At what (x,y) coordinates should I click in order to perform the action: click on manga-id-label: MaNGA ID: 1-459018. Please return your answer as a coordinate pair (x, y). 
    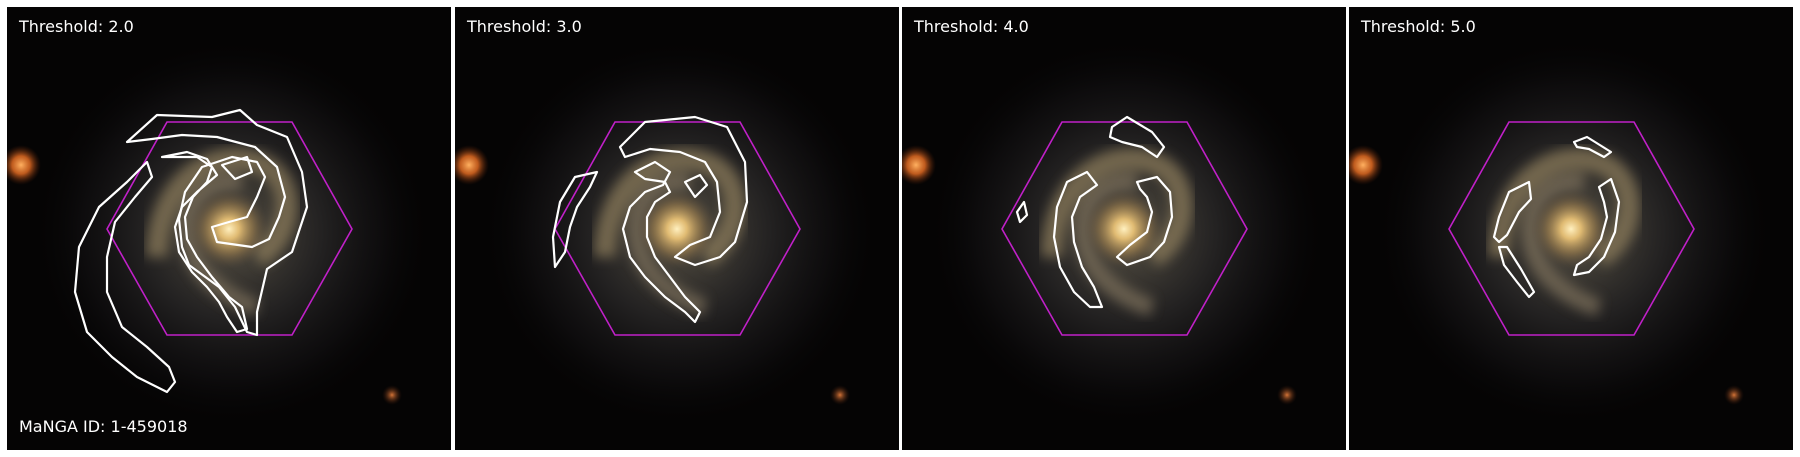
    Looking at the image, I should click on (103, 426).